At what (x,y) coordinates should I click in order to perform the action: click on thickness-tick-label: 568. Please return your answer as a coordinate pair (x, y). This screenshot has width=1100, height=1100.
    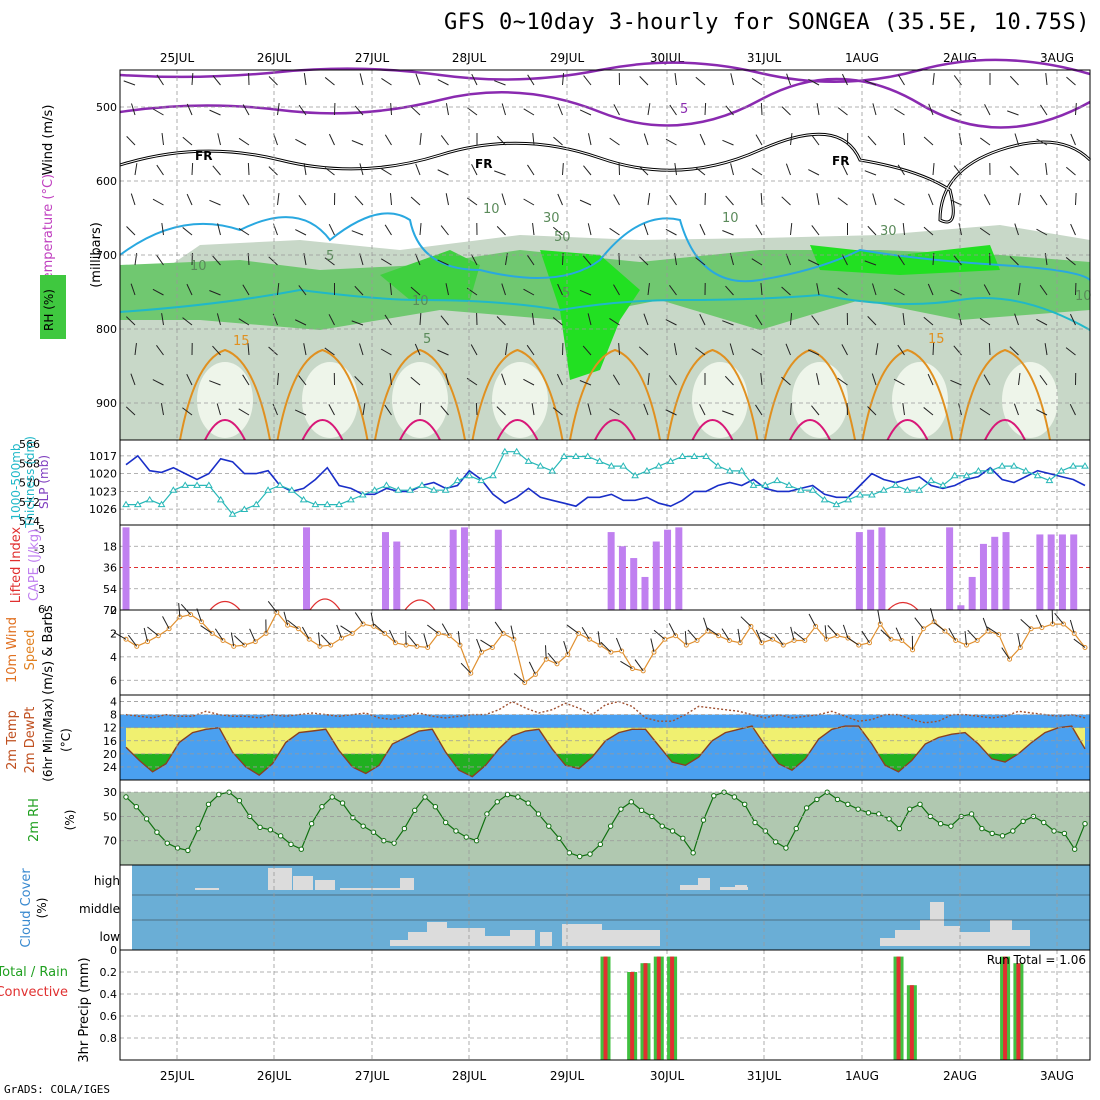
    Looking at the image, I should click on (29, 463).